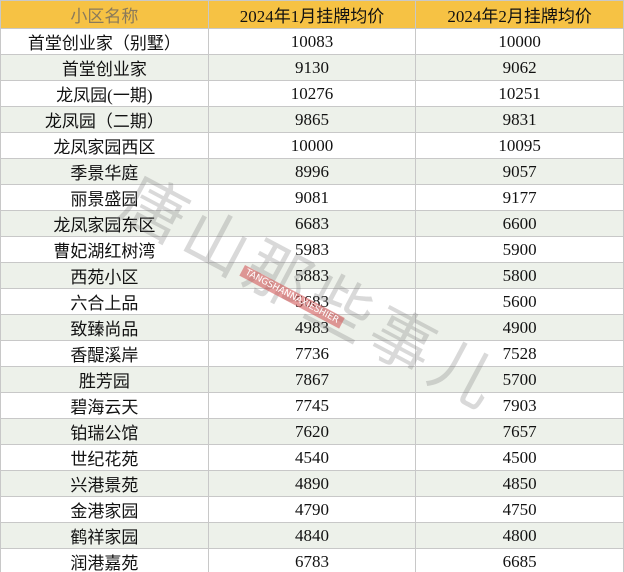  I want to click on table-row: 季景华庭 8996 9057, so click(312, 171).